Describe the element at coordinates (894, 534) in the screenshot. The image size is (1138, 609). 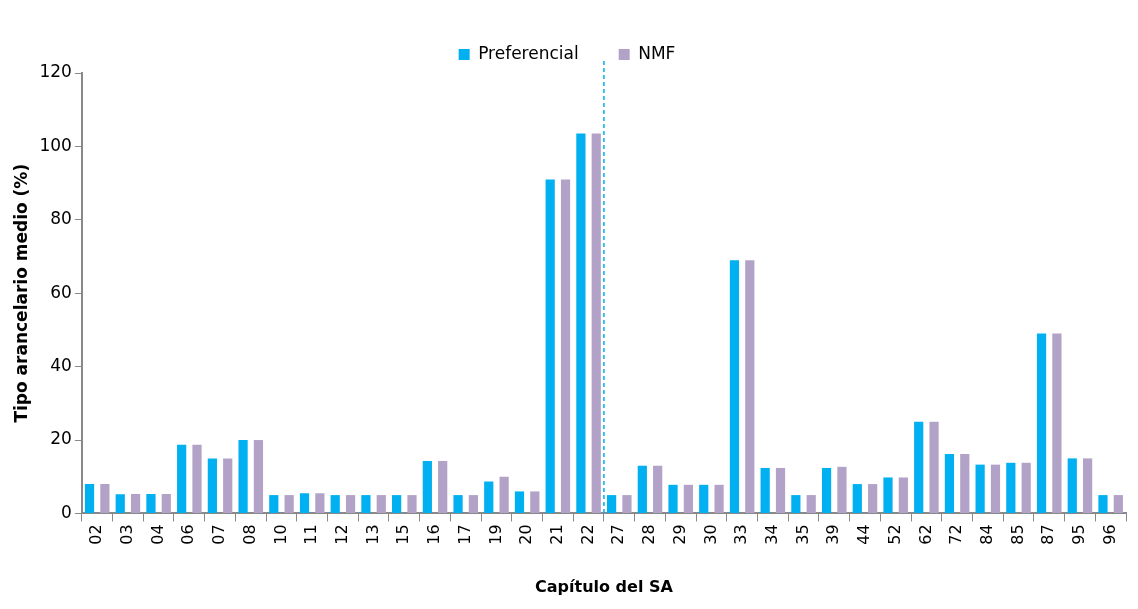
I see `x-tick-label: 52` at that location.